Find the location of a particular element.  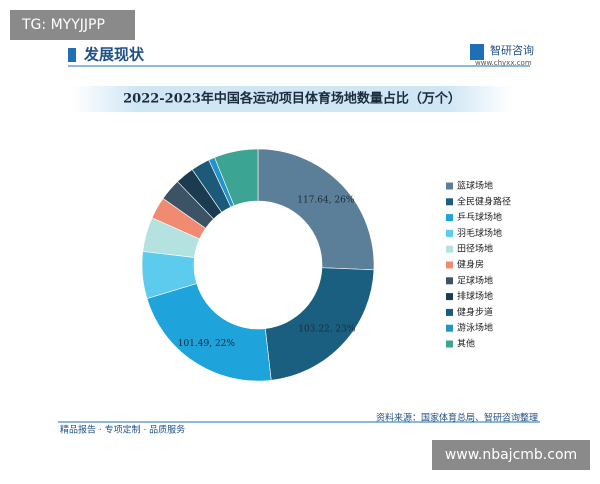

chart-title: 2022-2023年中国各运动项目体育场地数量占比（万个） is located at coordinates (292, 99).